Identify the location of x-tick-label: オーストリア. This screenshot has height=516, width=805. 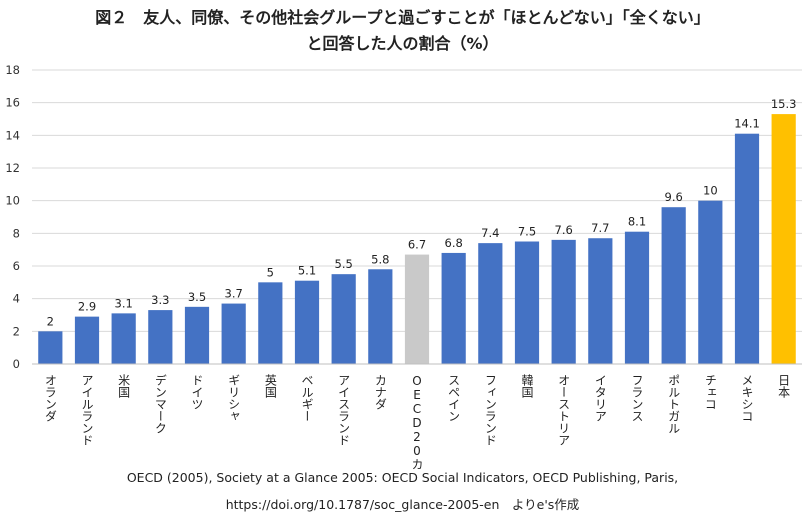
(564, 410).